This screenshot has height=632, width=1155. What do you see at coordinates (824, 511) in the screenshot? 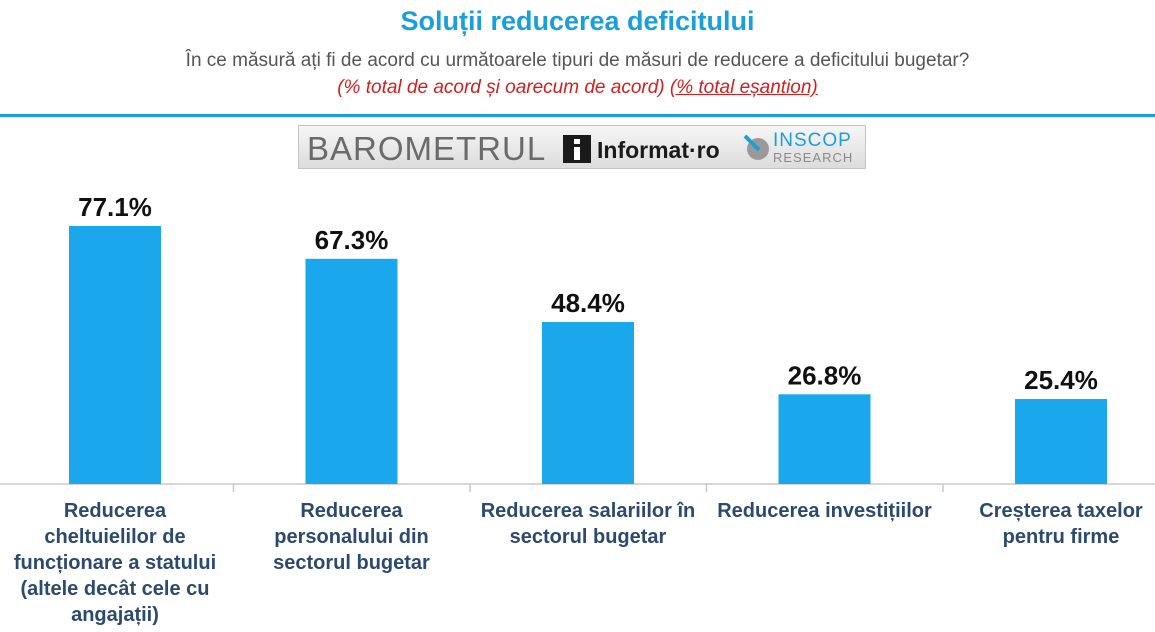
I see `category-label-4: Reducerea investițiilor` at bounding box center [824, 511].